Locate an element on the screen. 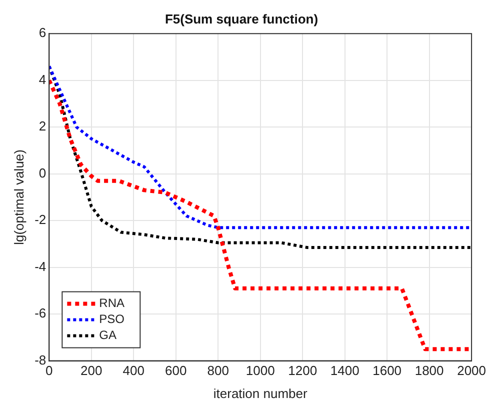  y-tick-label: -8 is located at coordinates (40, 360).